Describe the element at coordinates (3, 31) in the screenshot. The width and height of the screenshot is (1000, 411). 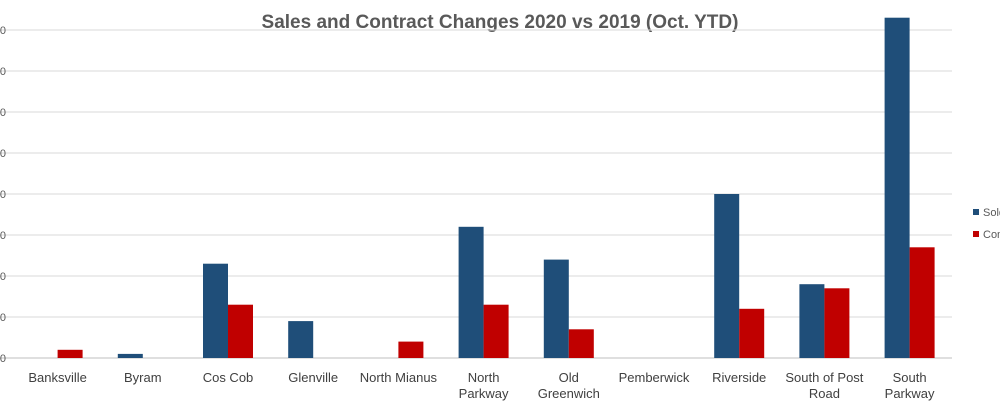
I see `y-tick-label: 80` at that location.